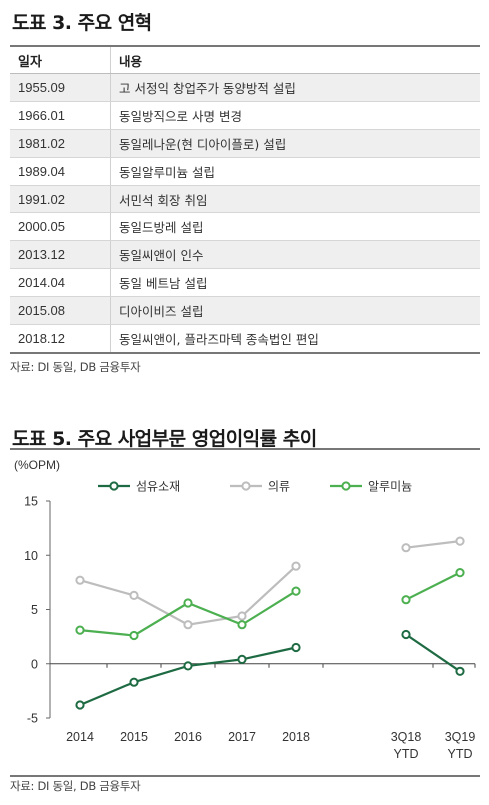 Image resolution: width=489 pixels, height=805 pixels. What do you see at coordinates (295, 87) in the screenshot?
I see `row-content: 고 서정익 창업주가 동양방적 설립` at bounding box center [295, 87].